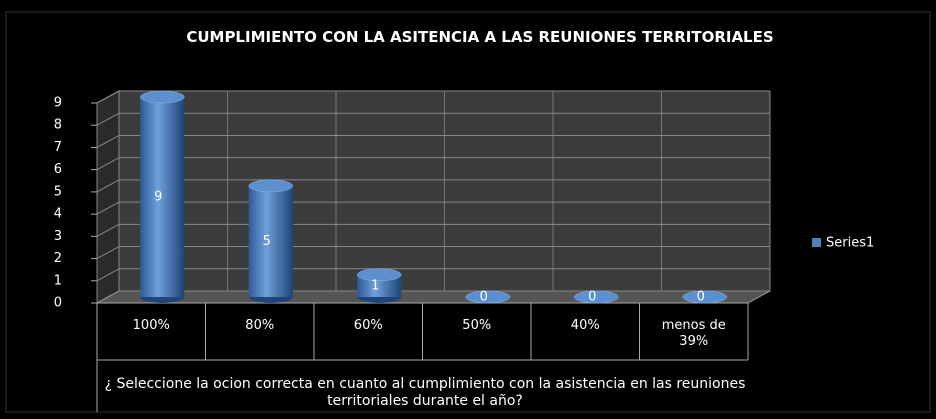 This screenshot has height=419, width=936. I want to click on data-label: 1, so click(375, 285).